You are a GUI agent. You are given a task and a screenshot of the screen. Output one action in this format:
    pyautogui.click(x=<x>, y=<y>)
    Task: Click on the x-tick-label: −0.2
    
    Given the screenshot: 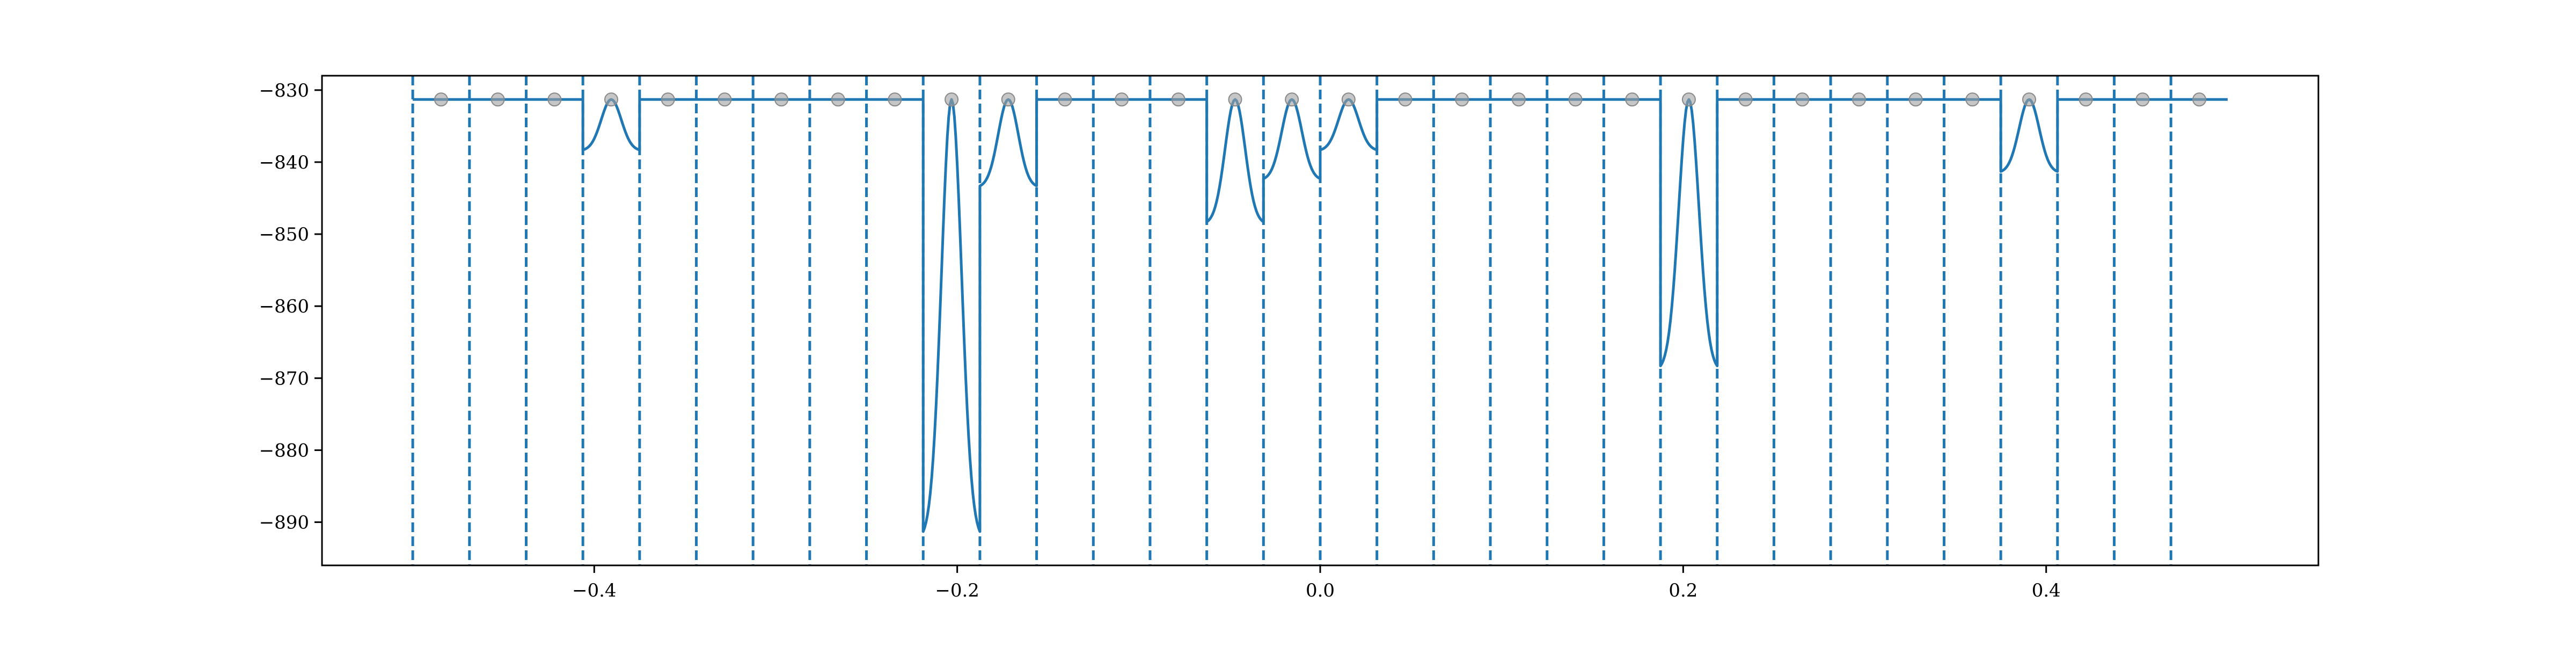 What is the action you would take?
    pyautogui.click(x=957, y=590)
    